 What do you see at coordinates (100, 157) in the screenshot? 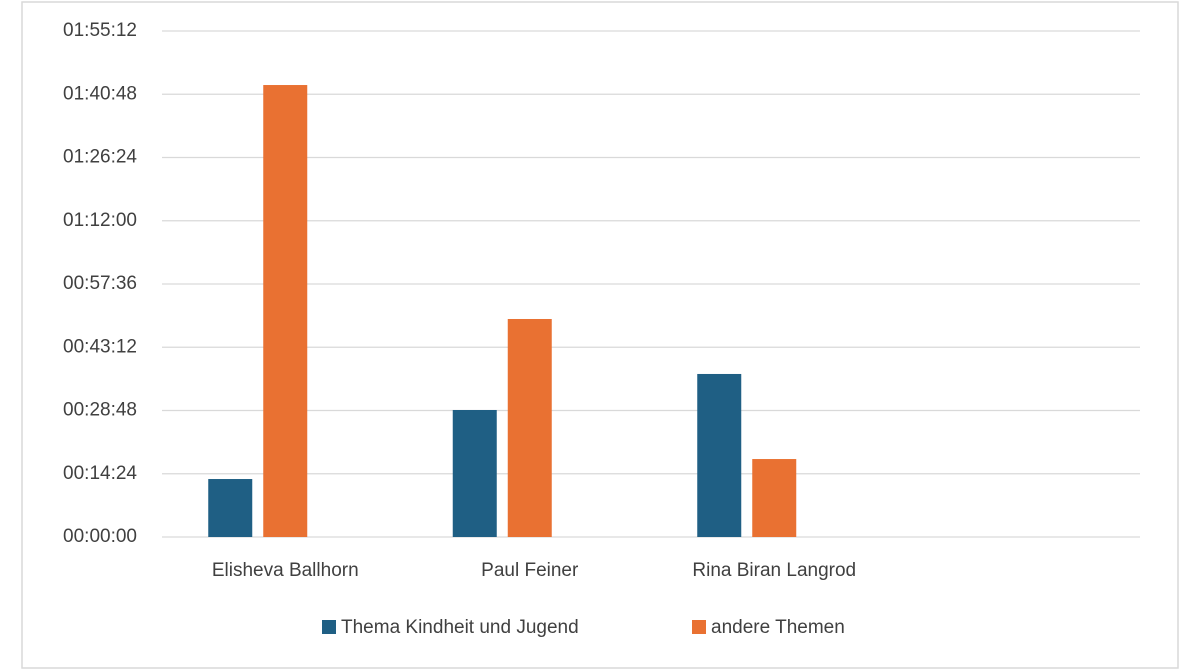
I see `y-tick-label: 01:26:24` at bounding box center [100, 157].